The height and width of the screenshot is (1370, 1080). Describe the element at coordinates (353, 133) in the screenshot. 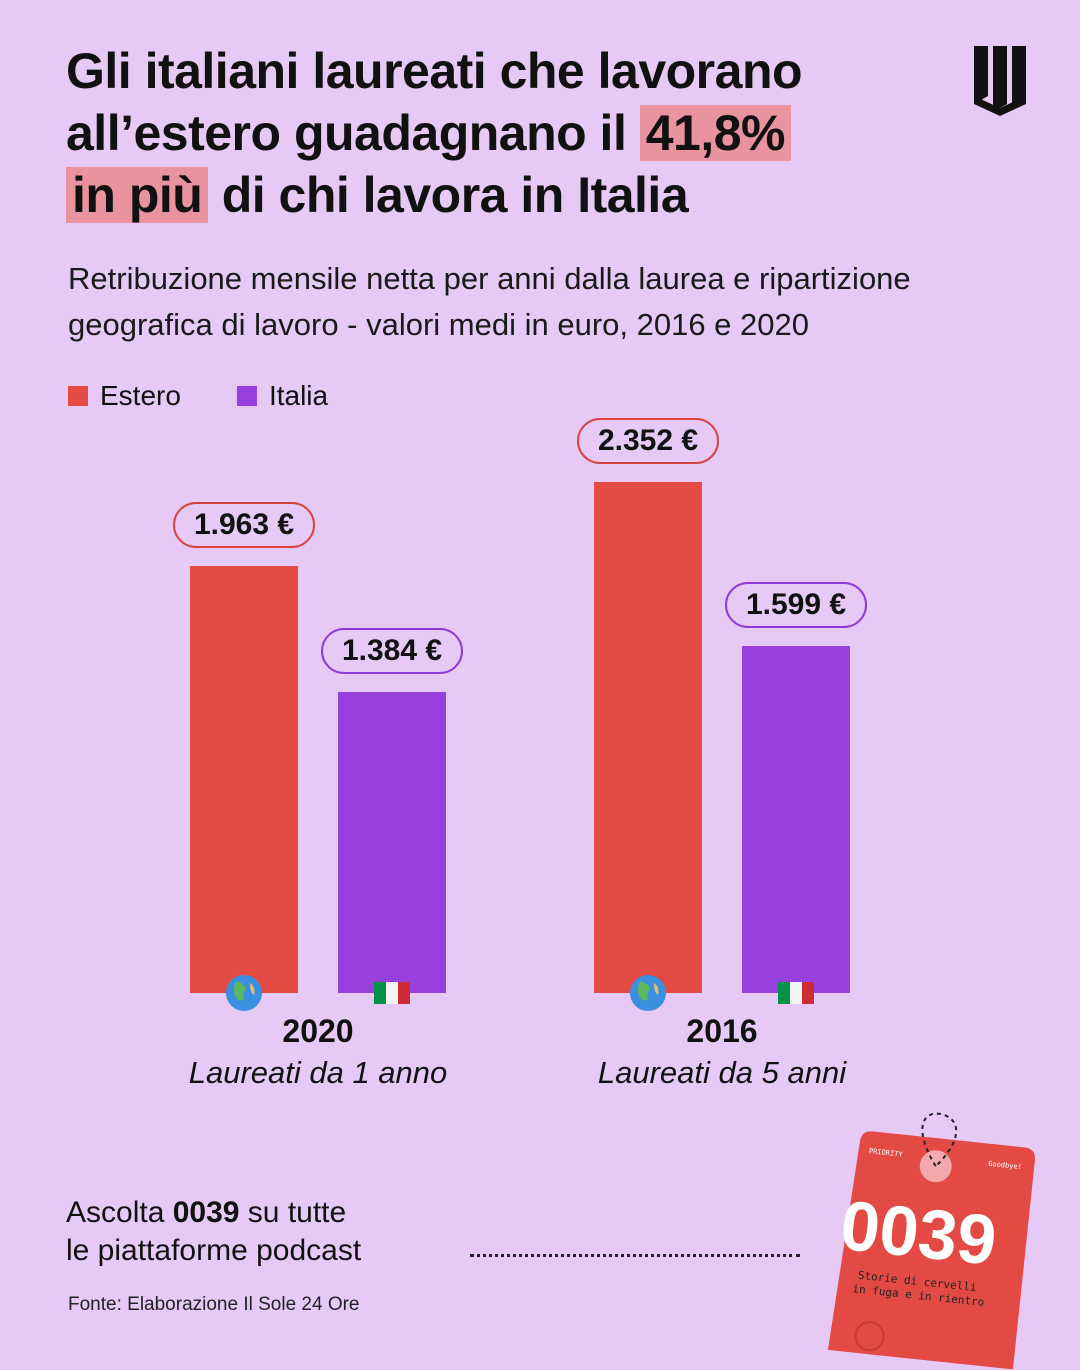

I see `title-line2: all’estero guadagnano il` at that location.